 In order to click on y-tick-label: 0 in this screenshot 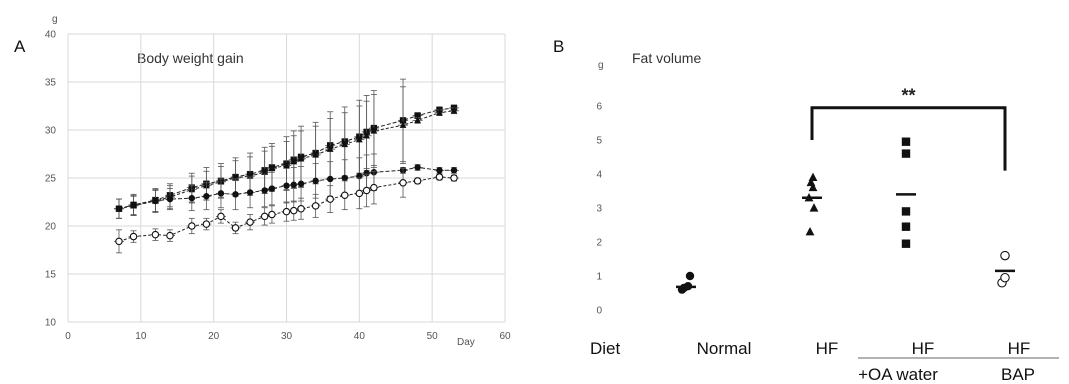, I will do `click(599, 311)`.